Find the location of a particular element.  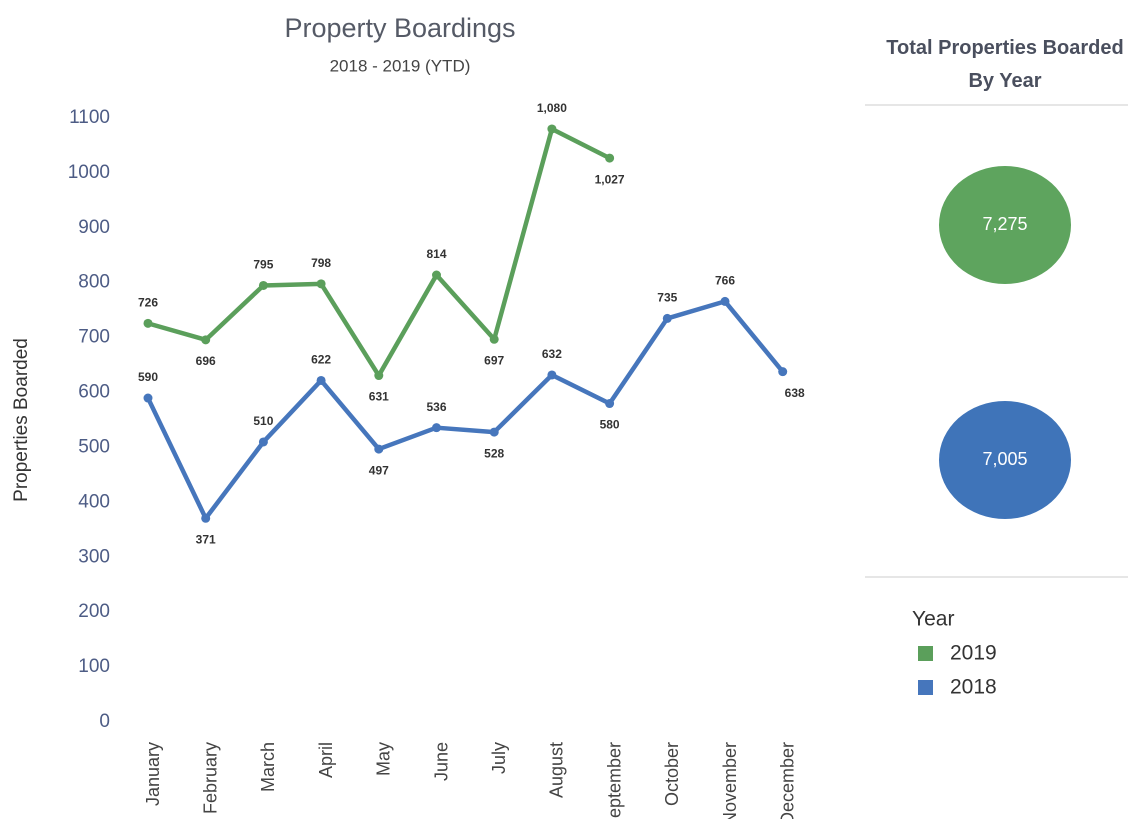

series-line is located at coordinates (379, 252).